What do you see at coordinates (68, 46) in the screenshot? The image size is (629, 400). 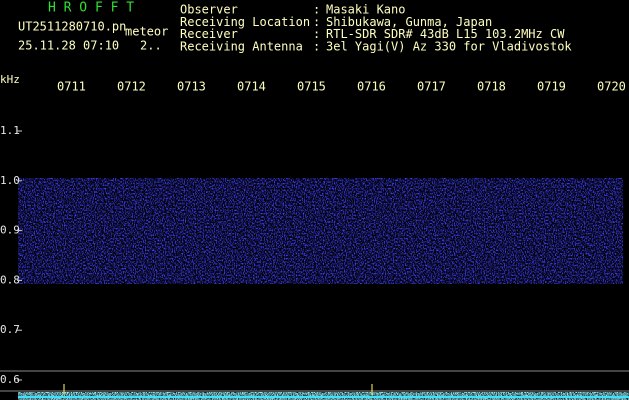 I see `datetime: 25.11.28 07:10` at bounding box center [68, 46].